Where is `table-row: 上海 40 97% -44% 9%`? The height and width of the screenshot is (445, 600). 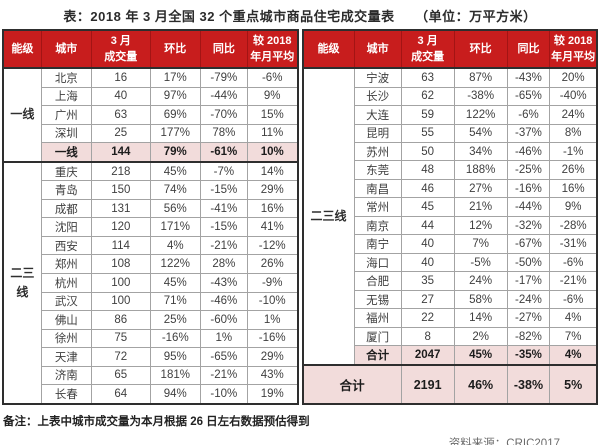
table-row: 上海 40 97% -44% 9% is located at coordinates (151, 96).